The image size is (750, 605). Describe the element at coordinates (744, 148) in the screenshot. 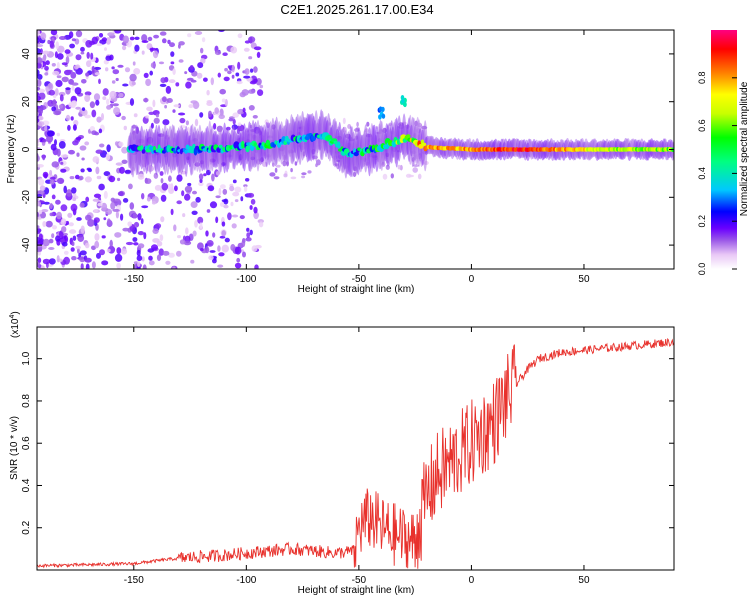

I see `colorbar-label: Normalized spectral amplitude` at that location.